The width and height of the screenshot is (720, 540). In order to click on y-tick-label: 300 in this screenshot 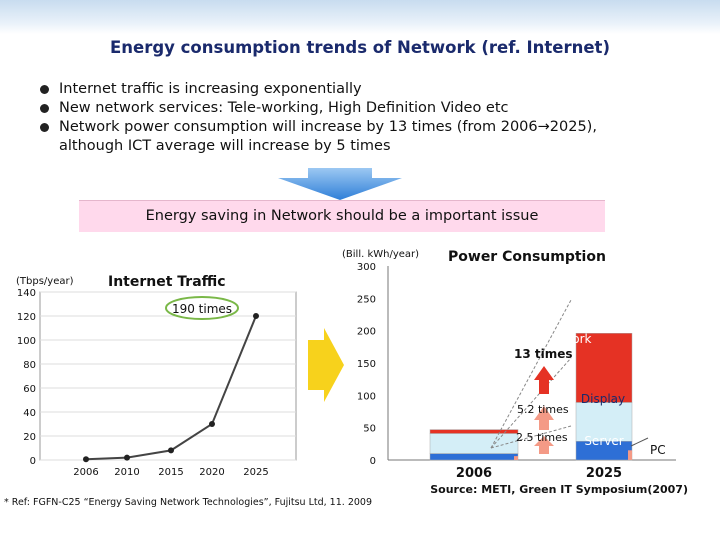, I will do `click(366, 267)`.